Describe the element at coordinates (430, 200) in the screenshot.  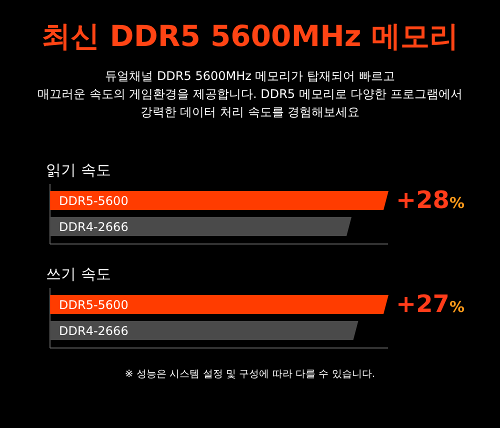
I see `text: +28%` at that location.